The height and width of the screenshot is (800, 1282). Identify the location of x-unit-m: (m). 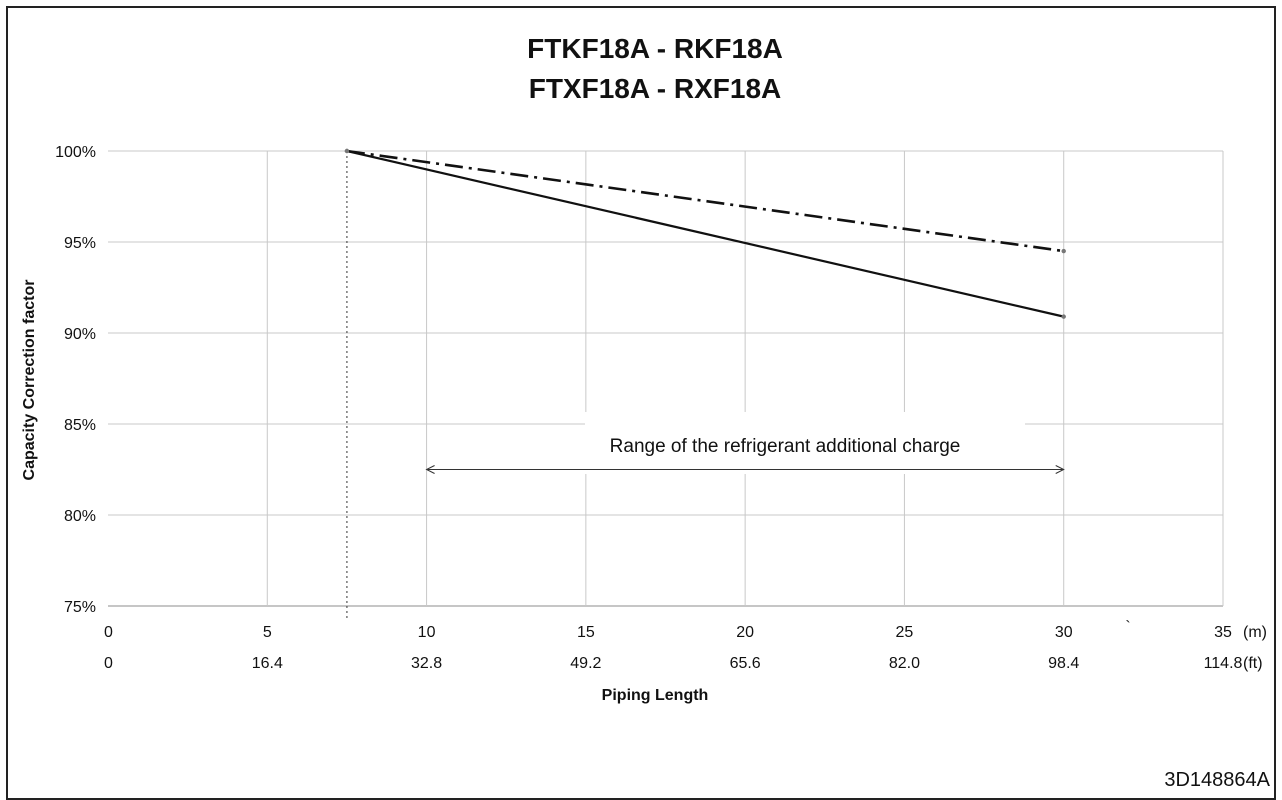
(1255, 632).